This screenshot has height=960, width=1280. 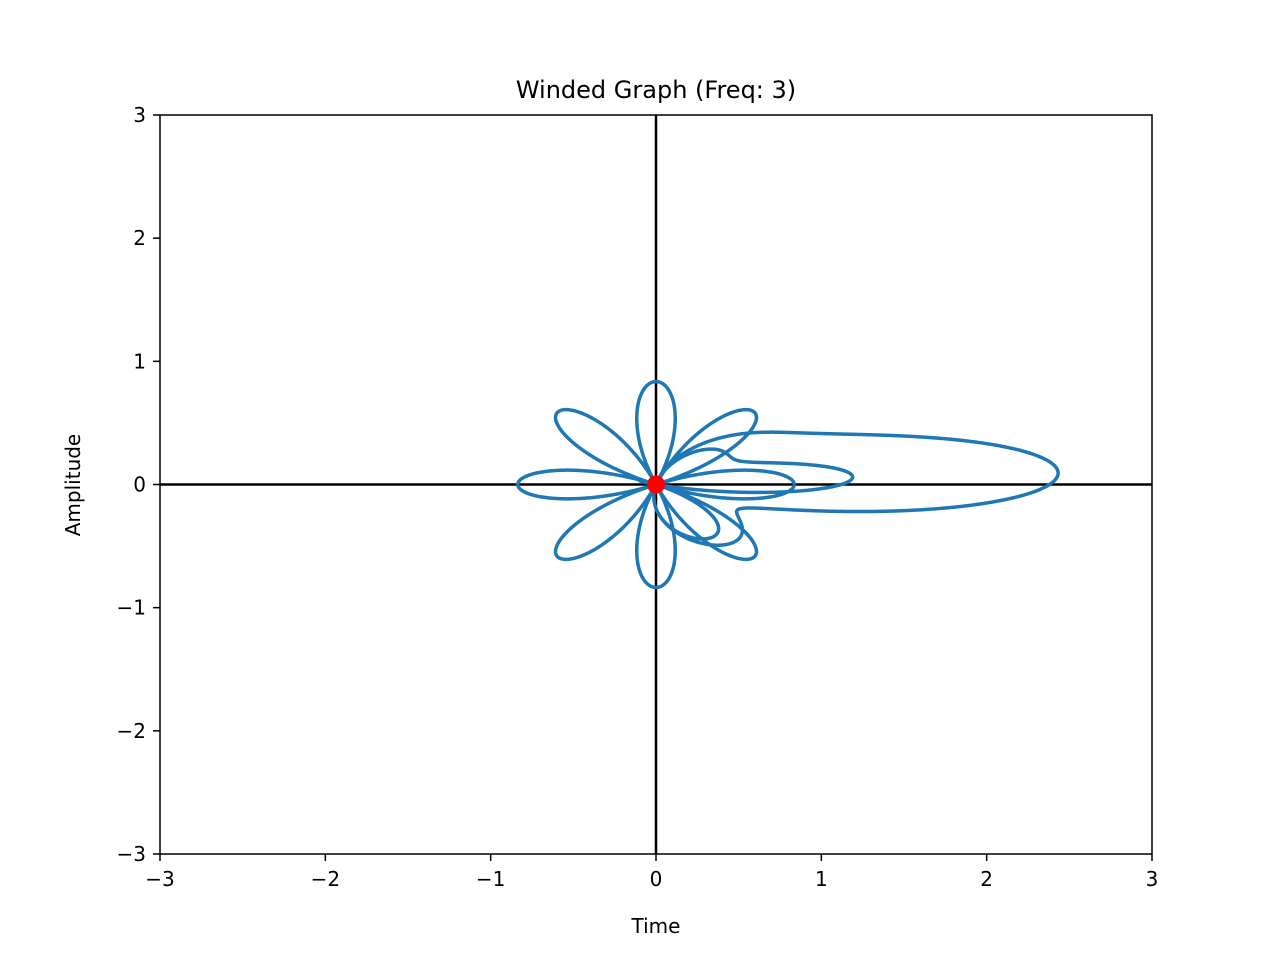 I want to click on y-tick-label: 0, so click(x=139, y=485).